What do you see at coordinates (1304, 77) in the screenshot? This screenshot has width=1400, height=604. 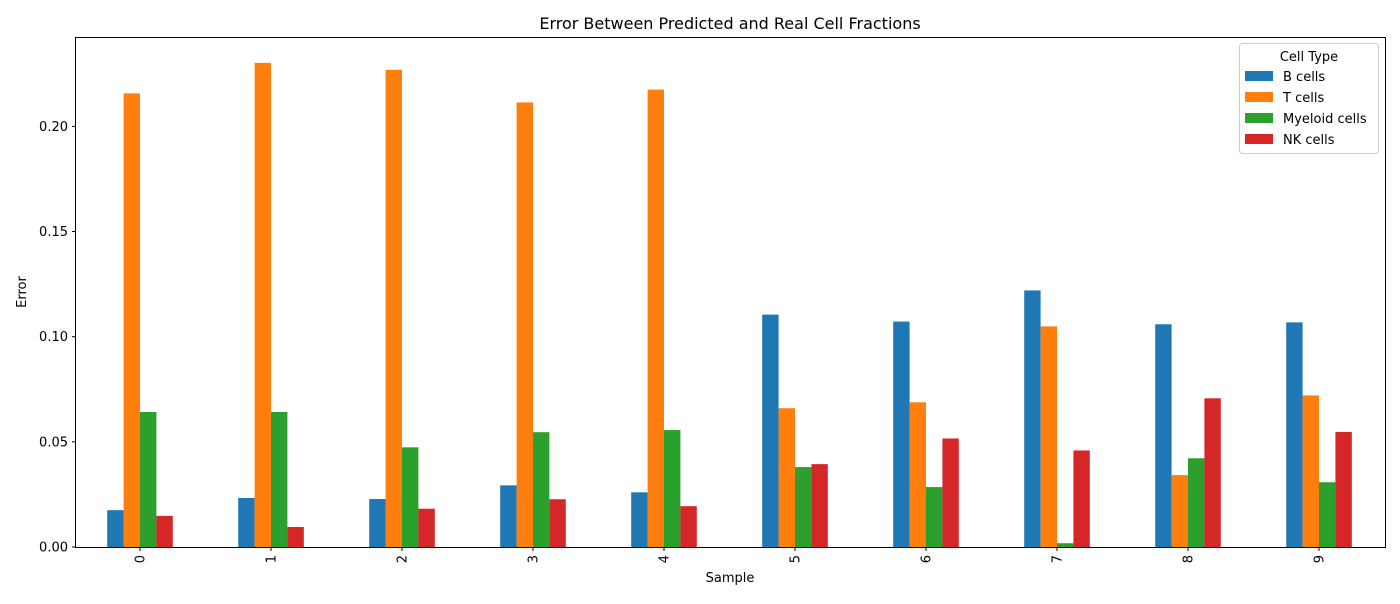 I see `legend-label: B cells` at bounding box center [1304, 77].